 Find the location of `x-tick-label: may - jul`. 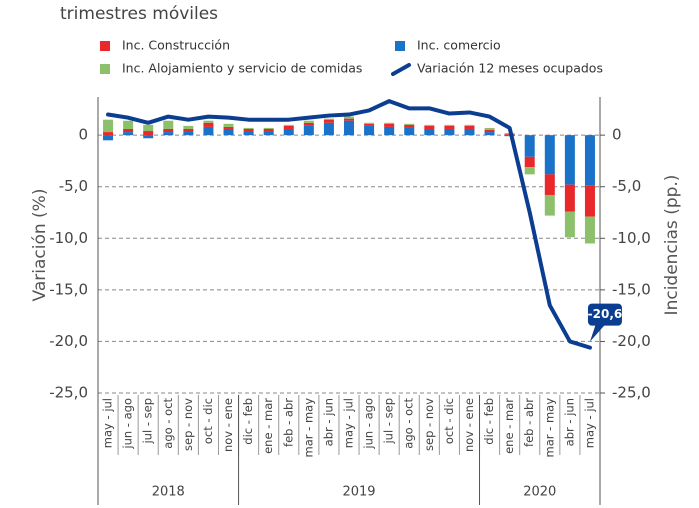

x-tick-label: may - jul is located at coordinates (349, 423).